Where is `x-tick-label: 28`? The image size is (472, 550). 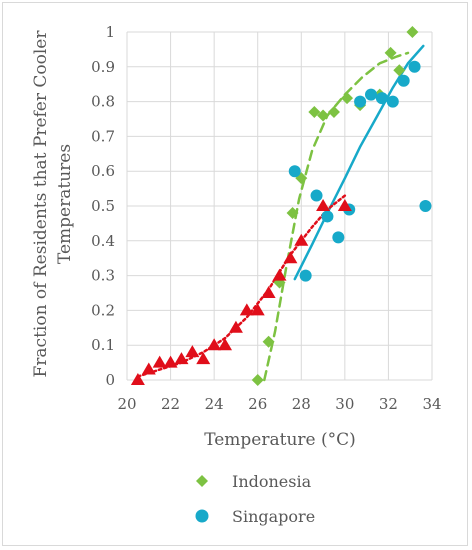 x-tick-label: 28 is located at coordinates (301, 404).